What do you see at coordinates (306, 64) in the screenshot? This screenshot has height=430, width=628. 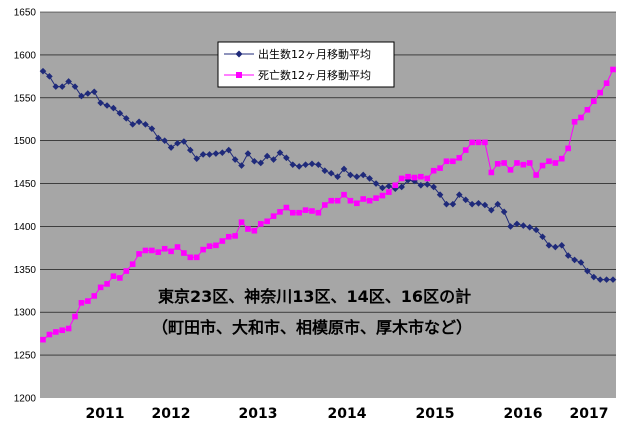 I see `legend-box` at bounding box center [306, 64].